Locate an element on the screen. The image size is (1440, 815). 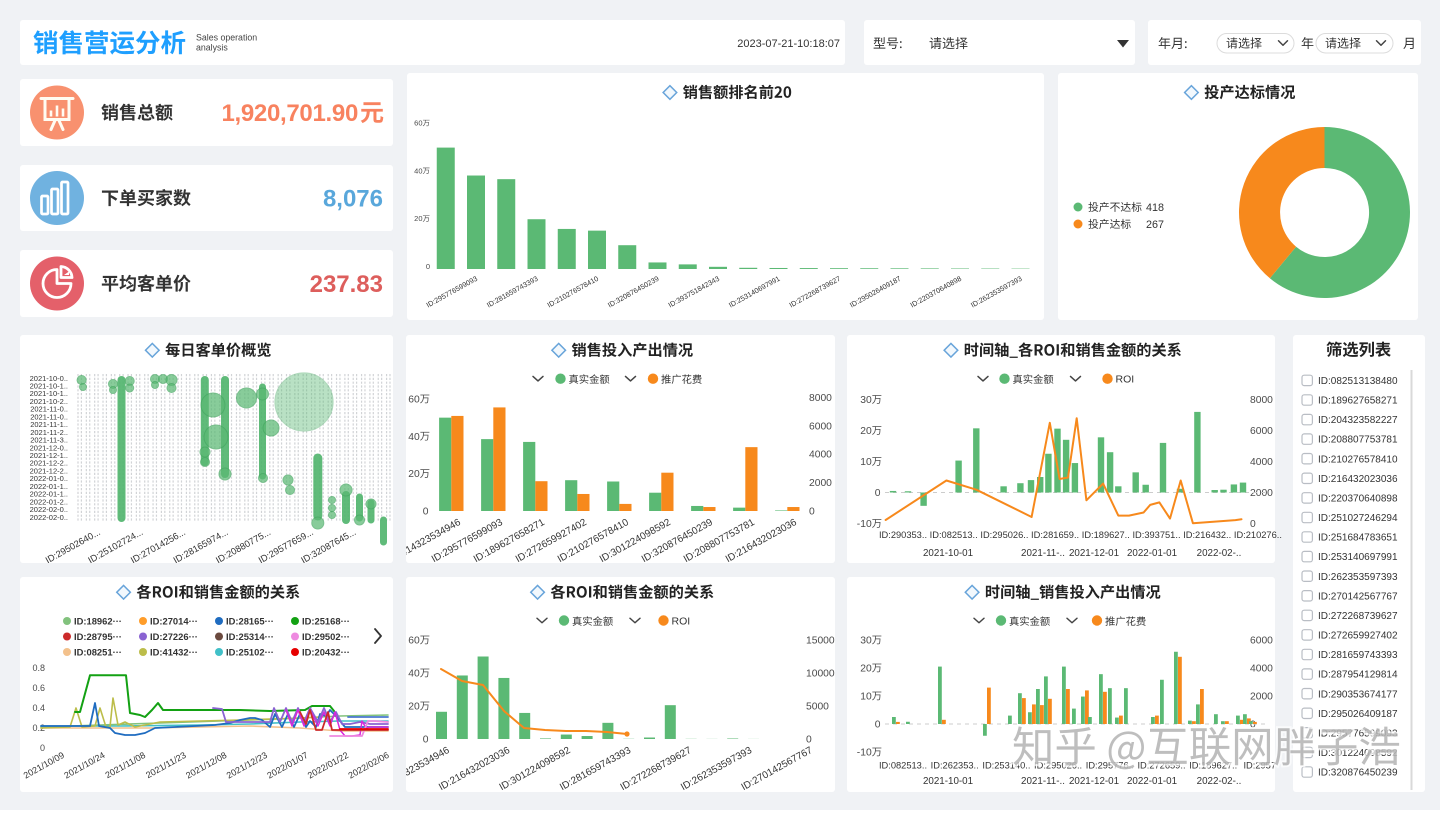
svg-text: Sales operation is located at coordinates (226, 38).